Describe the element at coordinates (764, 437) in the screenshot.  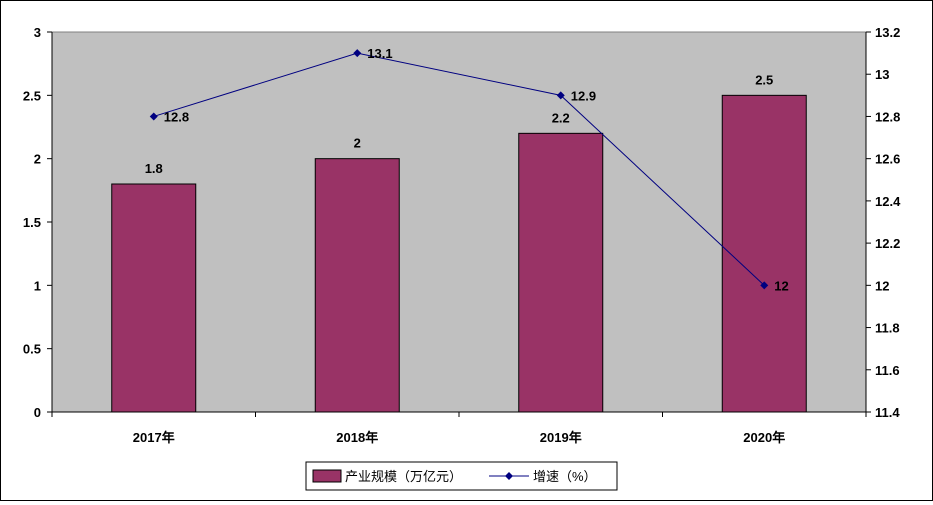
I see `x-tick-label-3: 2020年` at that location.